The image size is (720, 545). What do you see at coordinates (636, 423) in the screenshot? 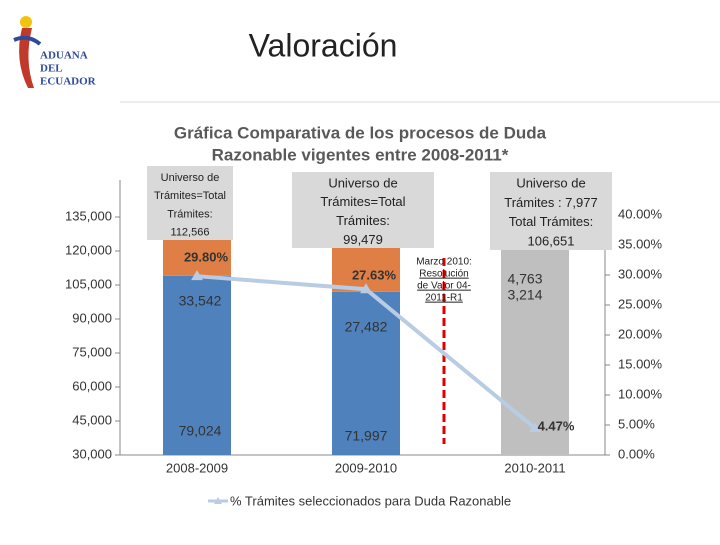
I see `y2-tick-label: 5.00%` at bounding box center [636, 423].